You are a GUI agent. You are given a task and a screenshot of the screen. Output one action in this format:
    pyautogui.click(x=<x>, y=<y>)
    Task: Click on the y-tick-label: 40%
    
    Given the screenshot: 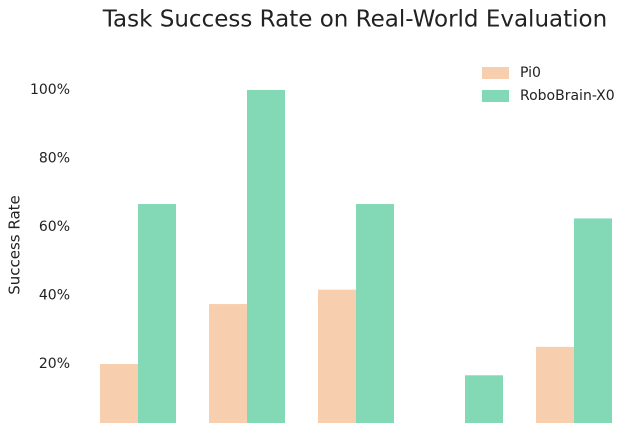 What is the action you would take?
    pyautogui.click(x=54, y=295)
    